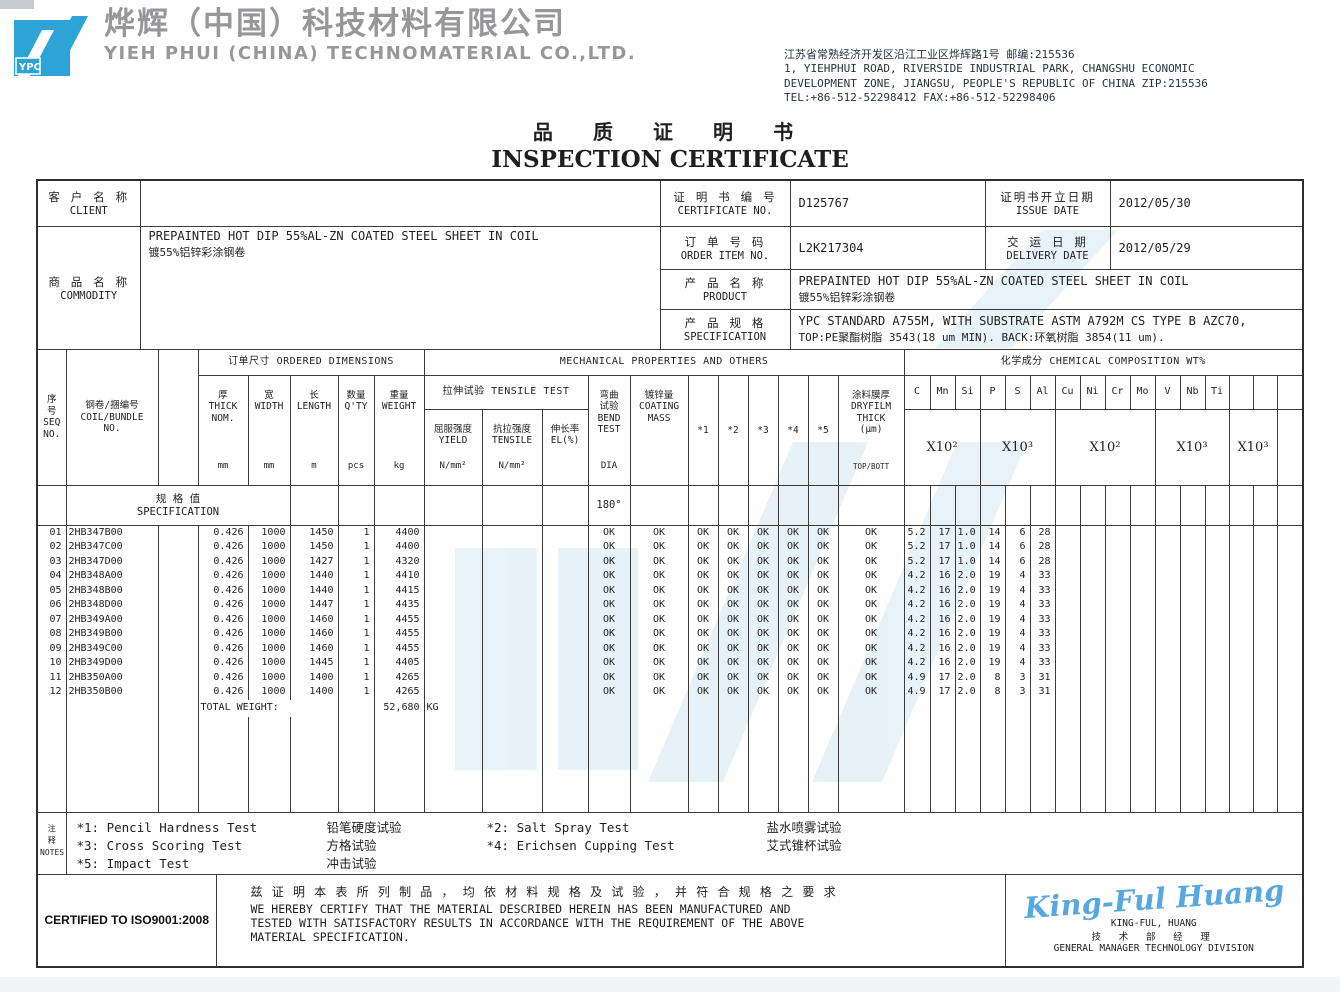 Image resolution: width=1340 pixels, height=992 pixels. Describe the element at coordinates (968, 562) in the screenshot. I see `cell-chem-si: 1.0` at that location.